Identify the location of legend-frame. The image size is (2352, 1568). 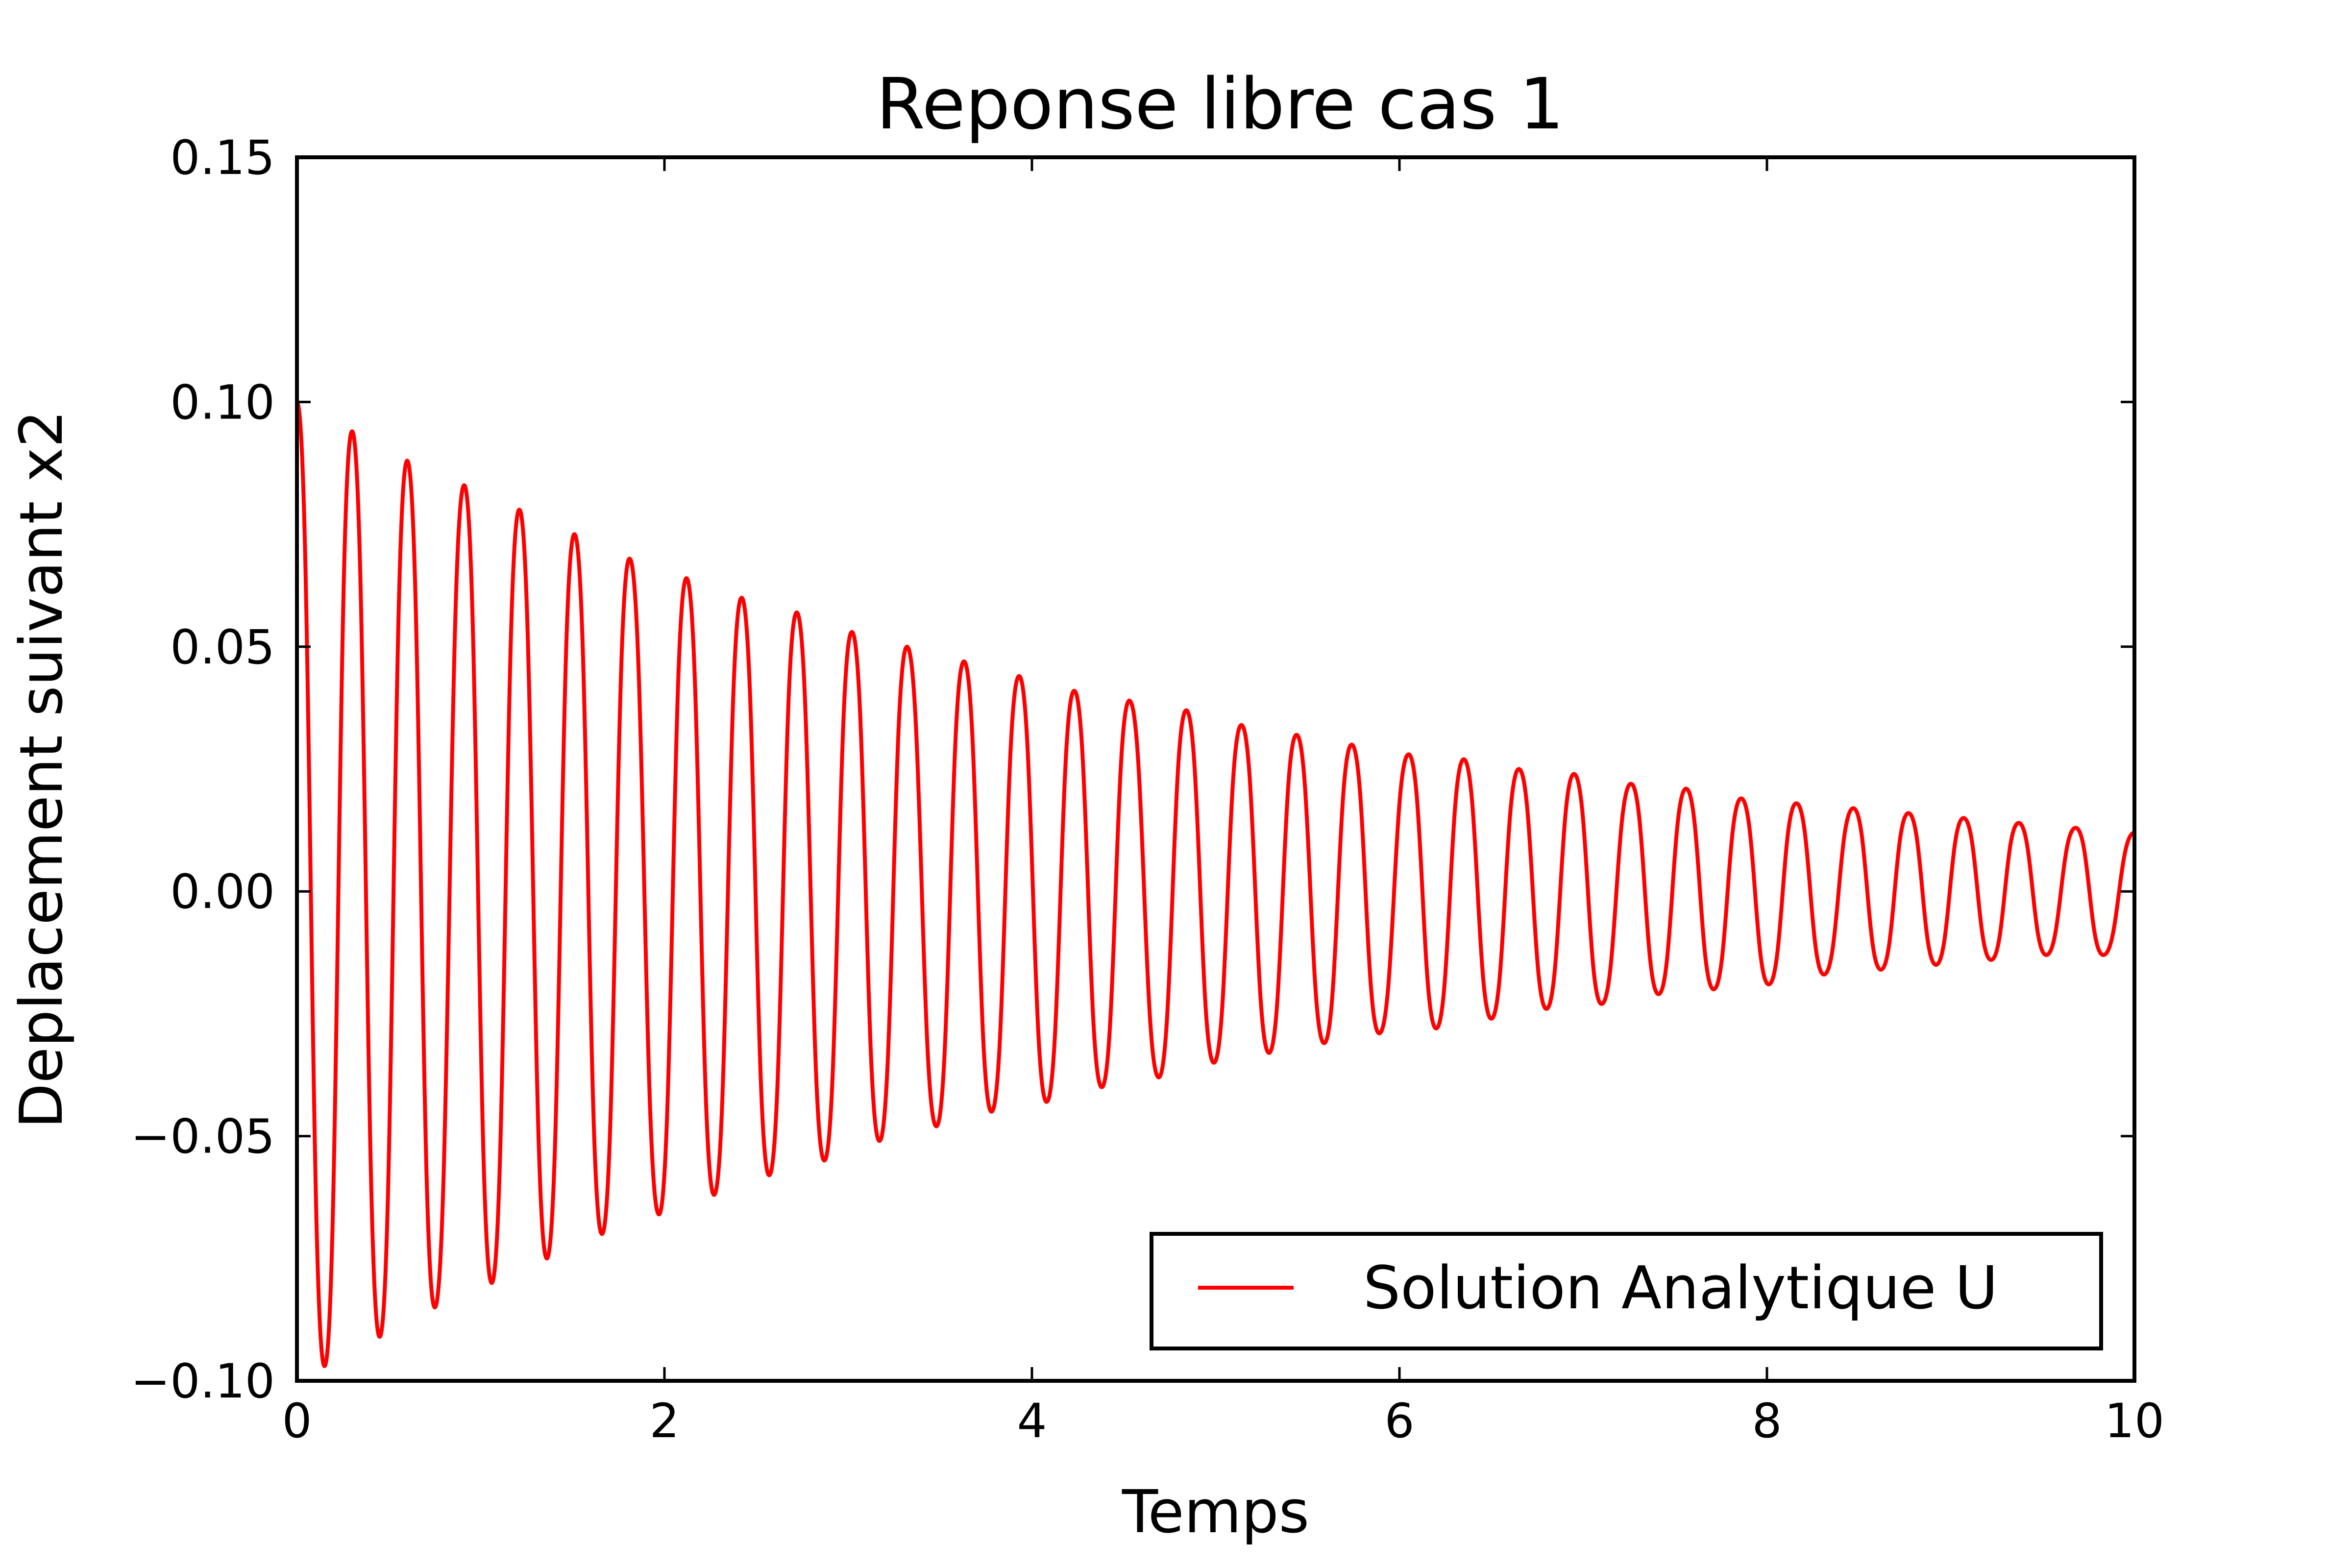
(1626, 1291).